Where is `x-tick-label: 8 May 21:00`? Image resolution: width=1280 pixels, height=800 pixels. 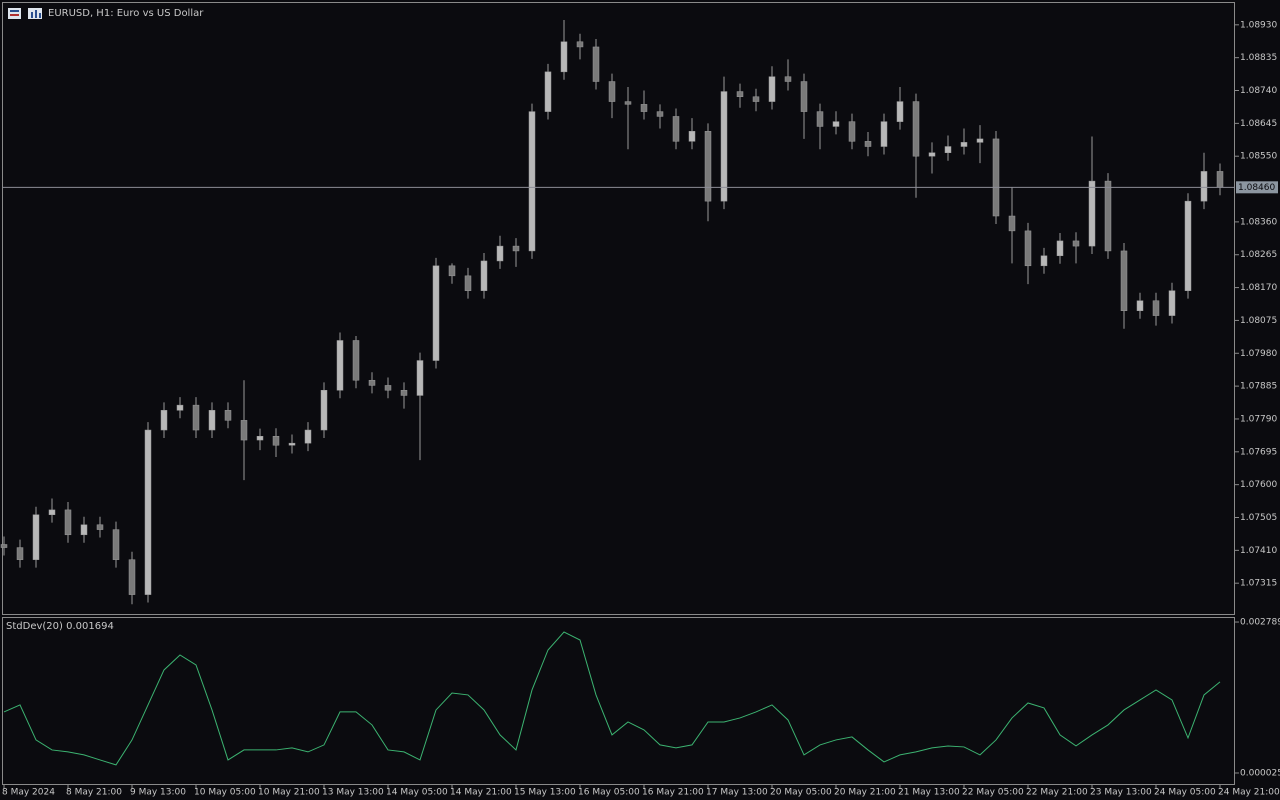
x-tick-label: 8 May 21:00 is located at coordinates (94, 793).